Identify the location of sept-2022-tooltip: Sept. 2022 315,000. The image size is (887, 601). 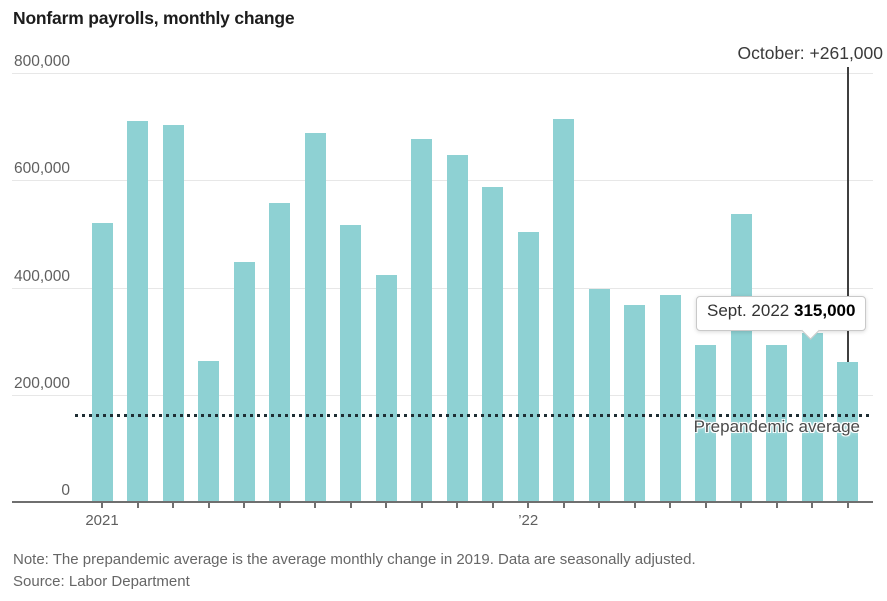
(781, 318).